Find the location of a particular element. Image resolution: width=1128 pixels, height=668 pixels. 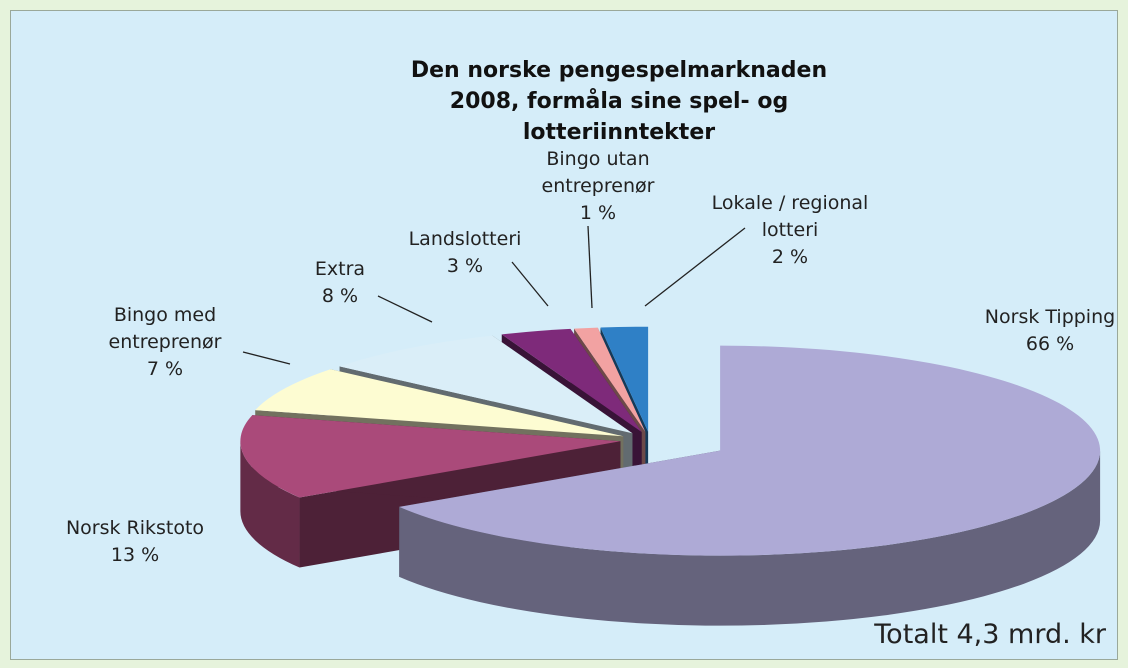

slice-label: Bingo med entreprenør 7 % is located at coordinates (165, 342).